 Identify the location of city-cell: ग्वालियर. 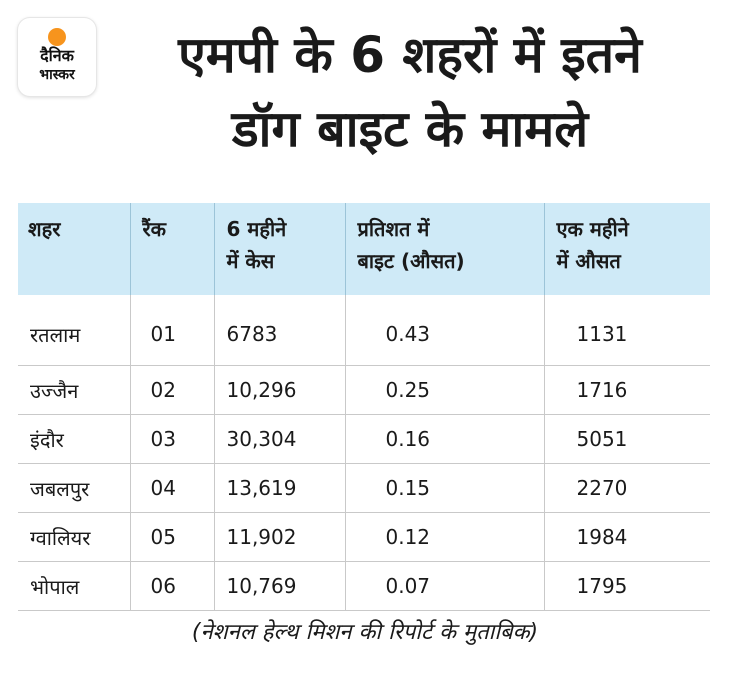
(74, 537).